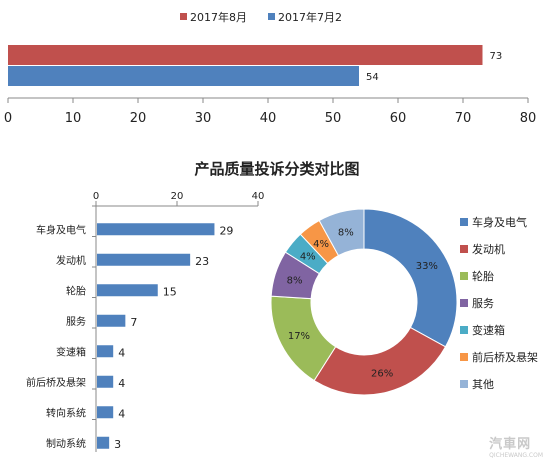 The image size is (551, 463). Describe the element at coordinates (76, 290) in the screenshot. I see `category-label-3: 轮胎` at that location.